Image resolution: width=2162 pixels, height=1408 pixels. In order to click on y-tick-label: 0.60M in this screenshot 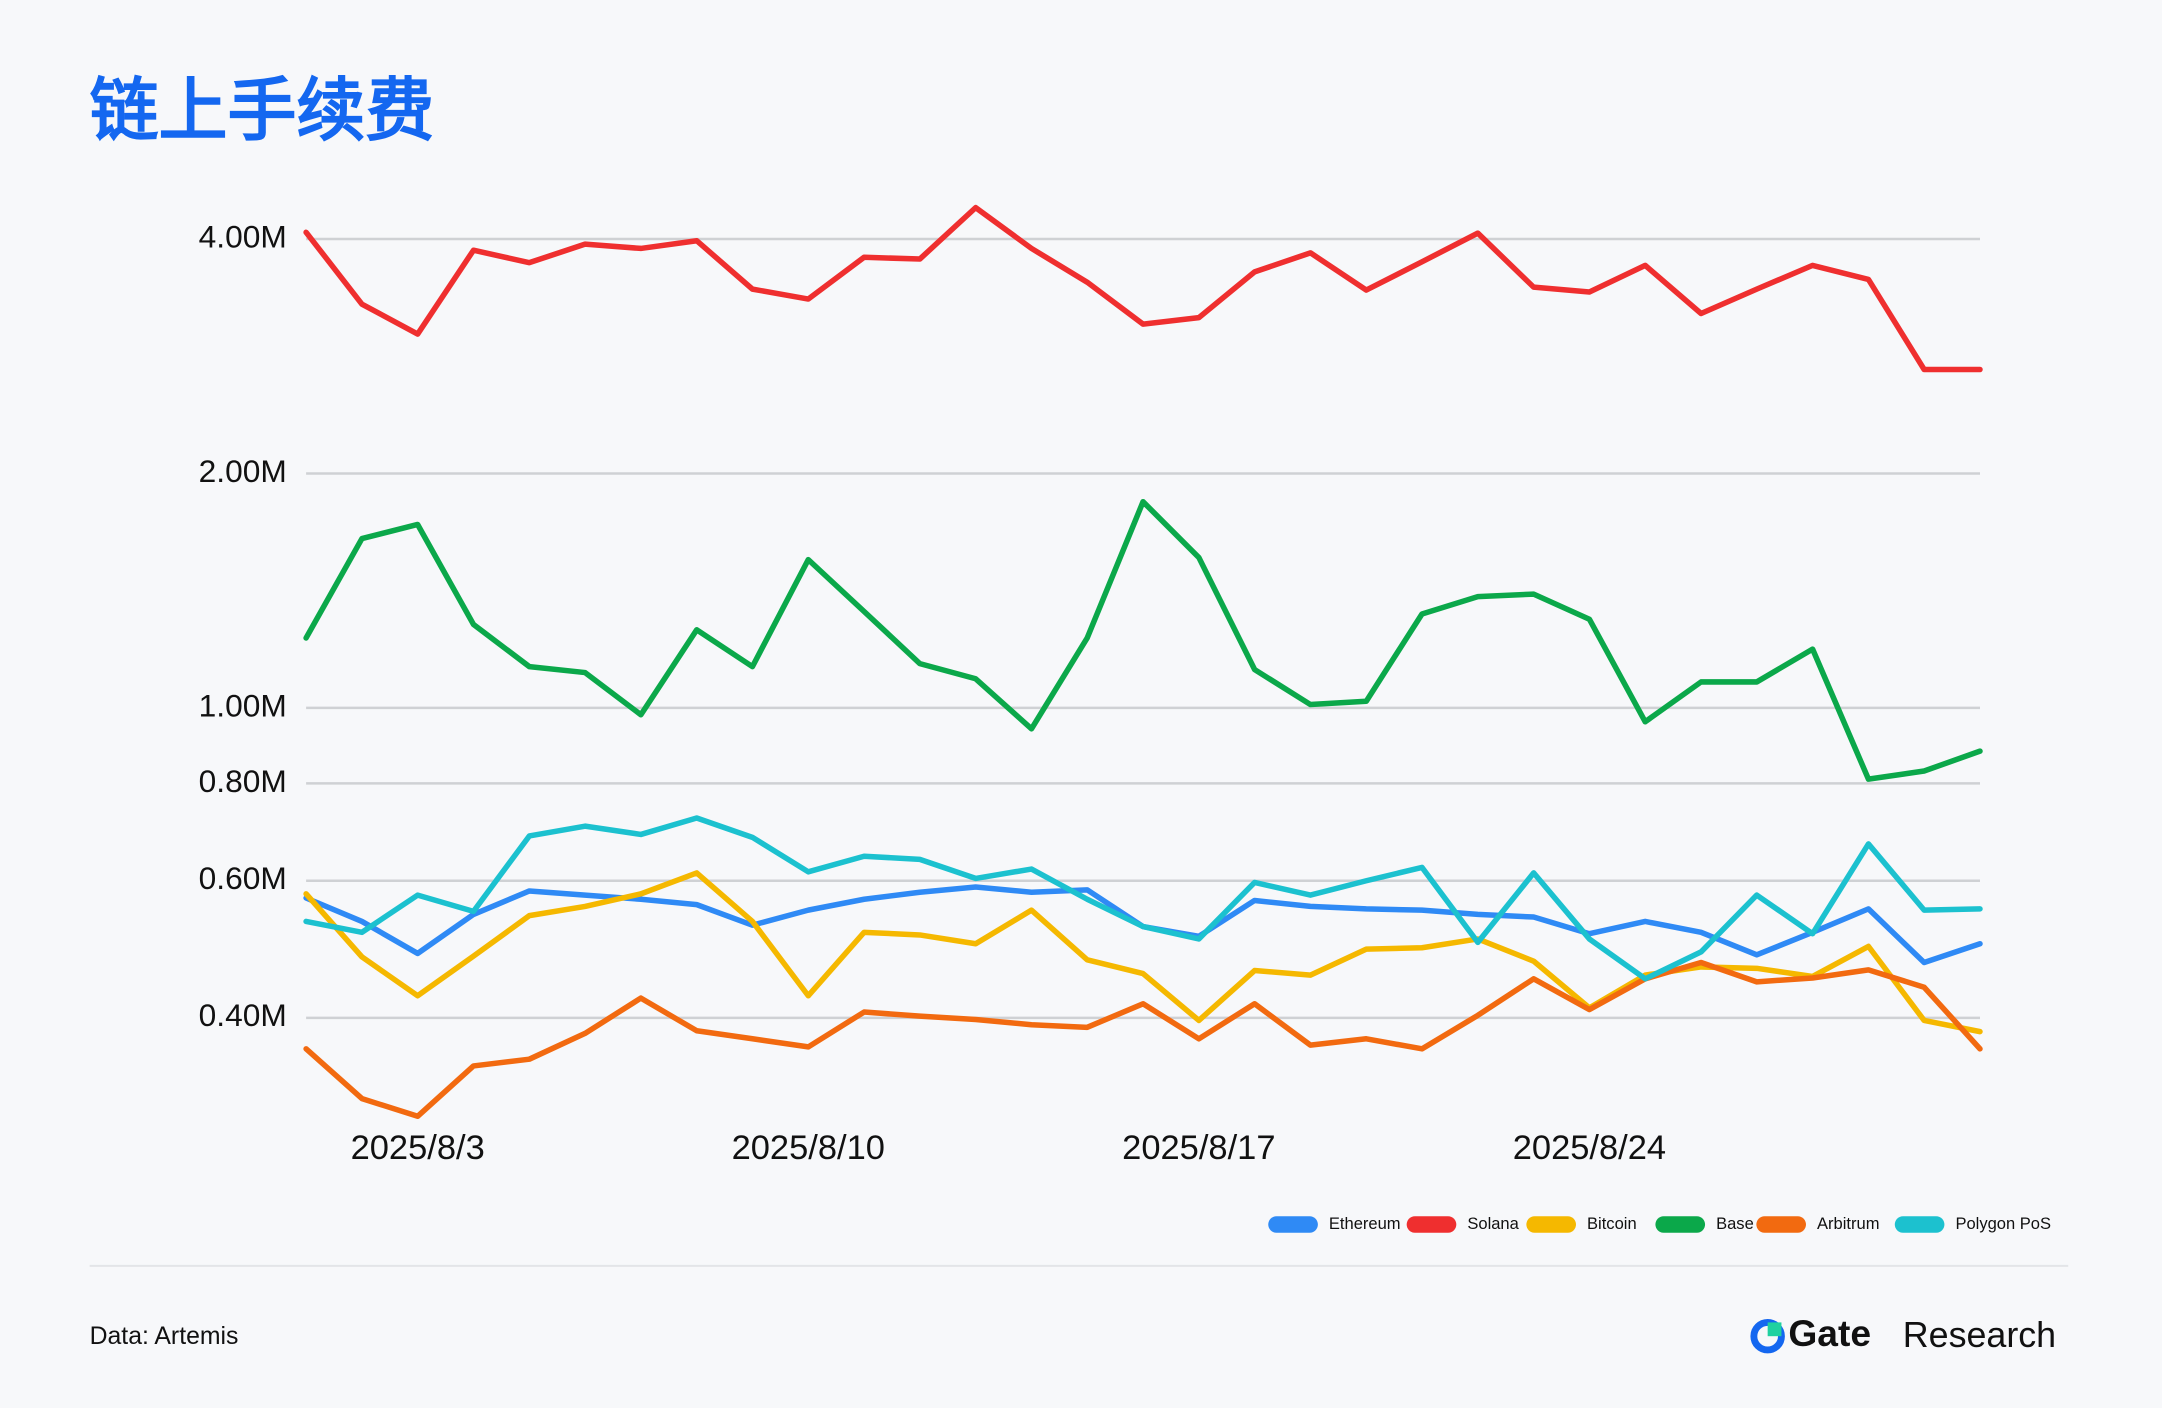, I will do `click(243, 878)`.